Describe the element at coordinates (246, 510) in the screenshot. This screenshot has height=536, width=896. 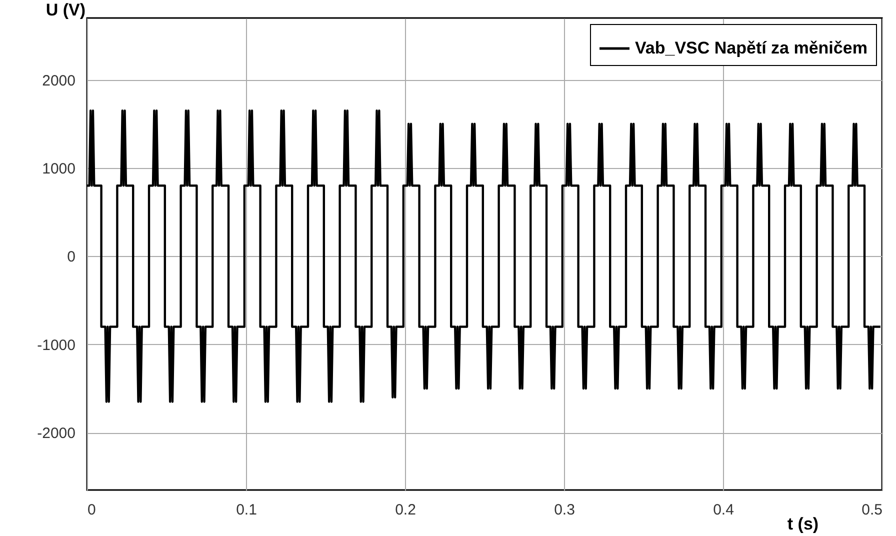
I see `x-tick-label: 0.1` at that location.